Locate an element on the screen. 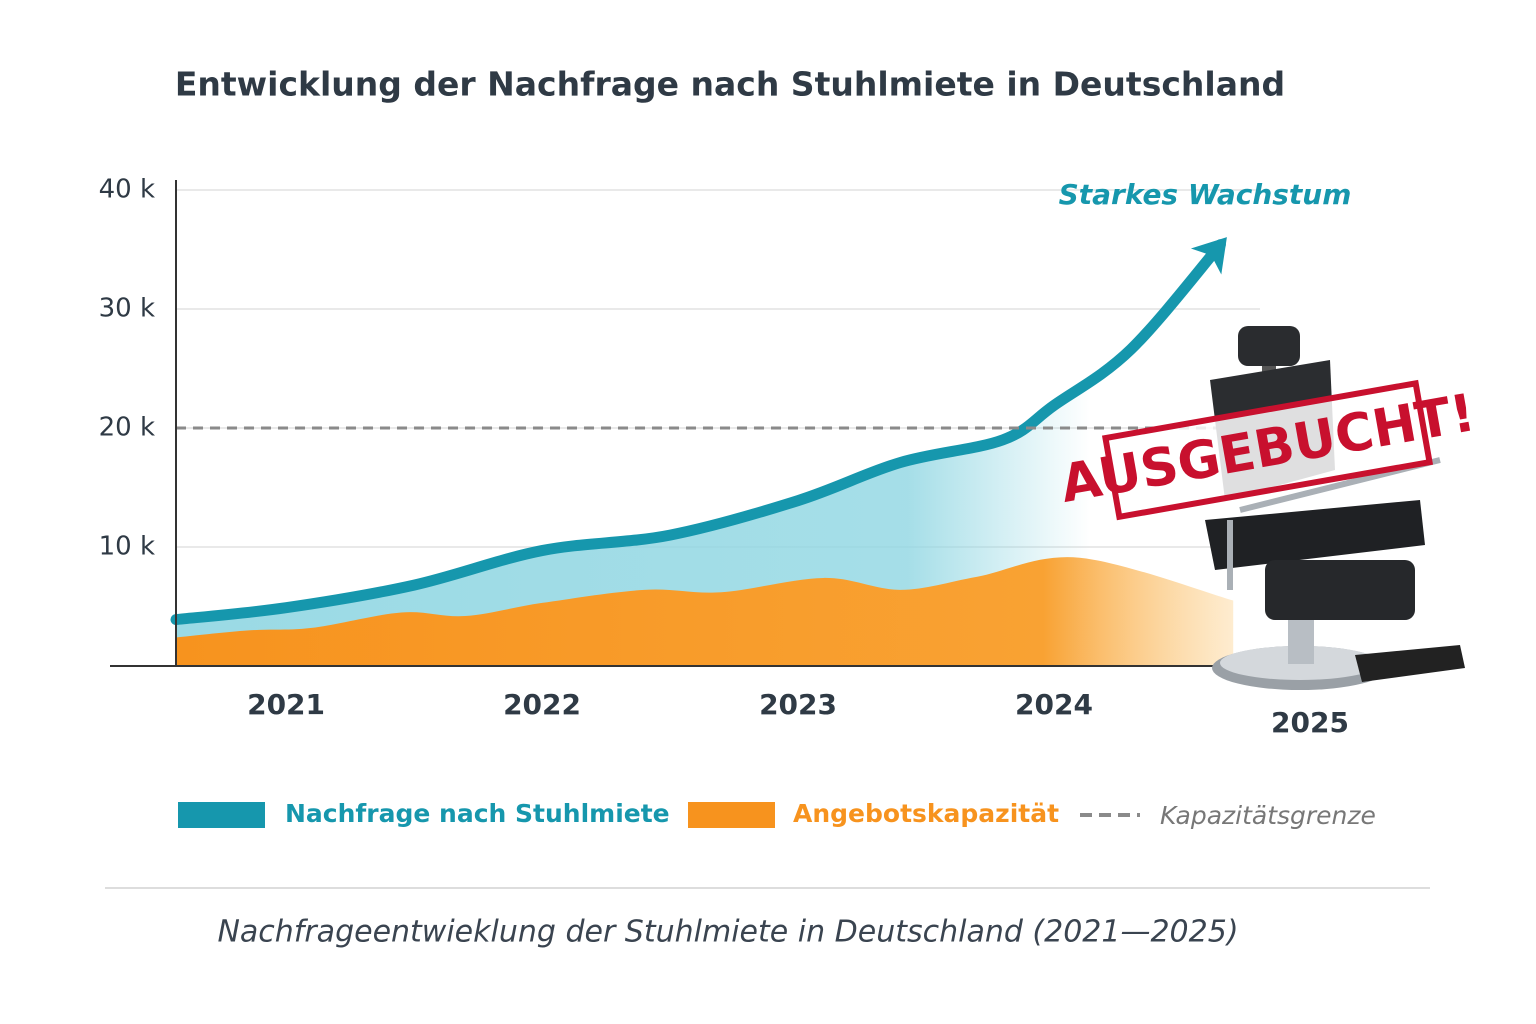  legend-label: Angebotskapazität is located at coordinates (926, 813).